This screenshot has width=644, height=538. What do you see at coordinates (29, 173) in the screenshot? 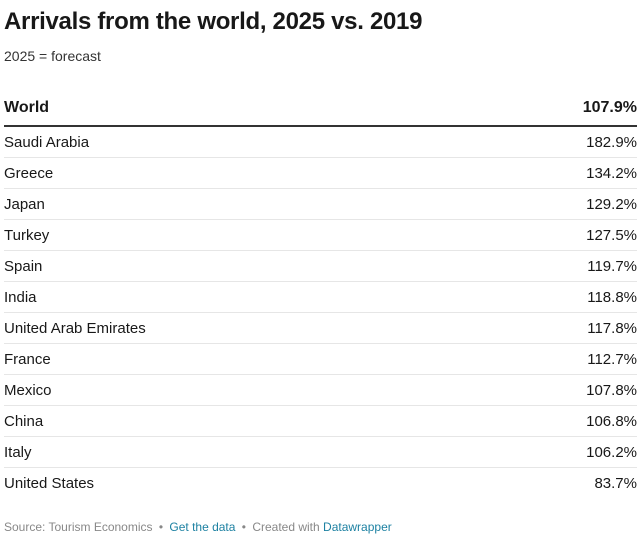
I see `row-label: Greece` at bounding box center [29, 173].